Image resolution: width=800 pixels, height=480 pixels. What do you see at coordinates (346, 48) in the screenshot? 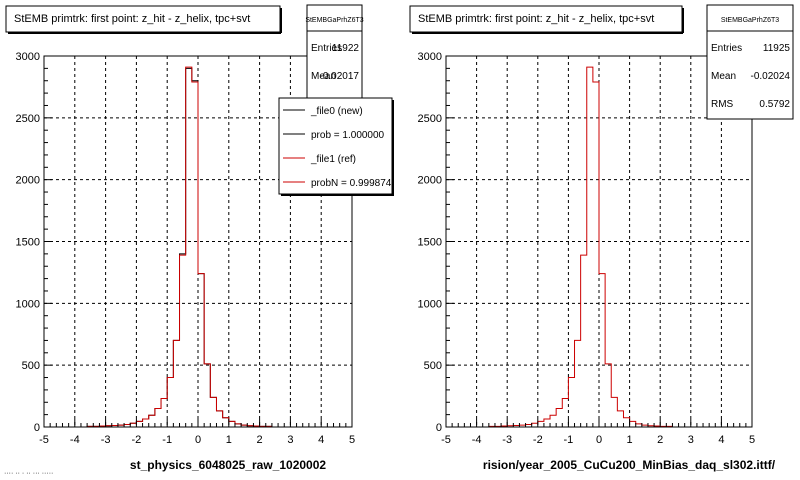
I see `stats-value: 11922` at bounding box center [346, 48].